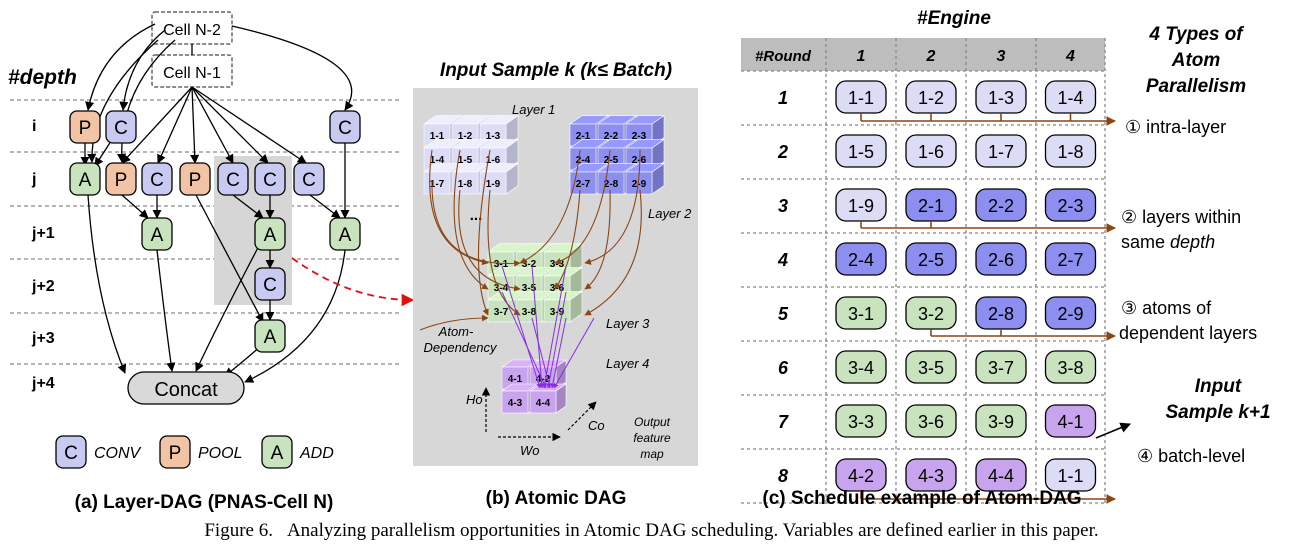 The image size is (1303, 549). Describe the element at coordinates (270, 180) in the screenshot. I see `node-j-conv-3-label: C` at that location.